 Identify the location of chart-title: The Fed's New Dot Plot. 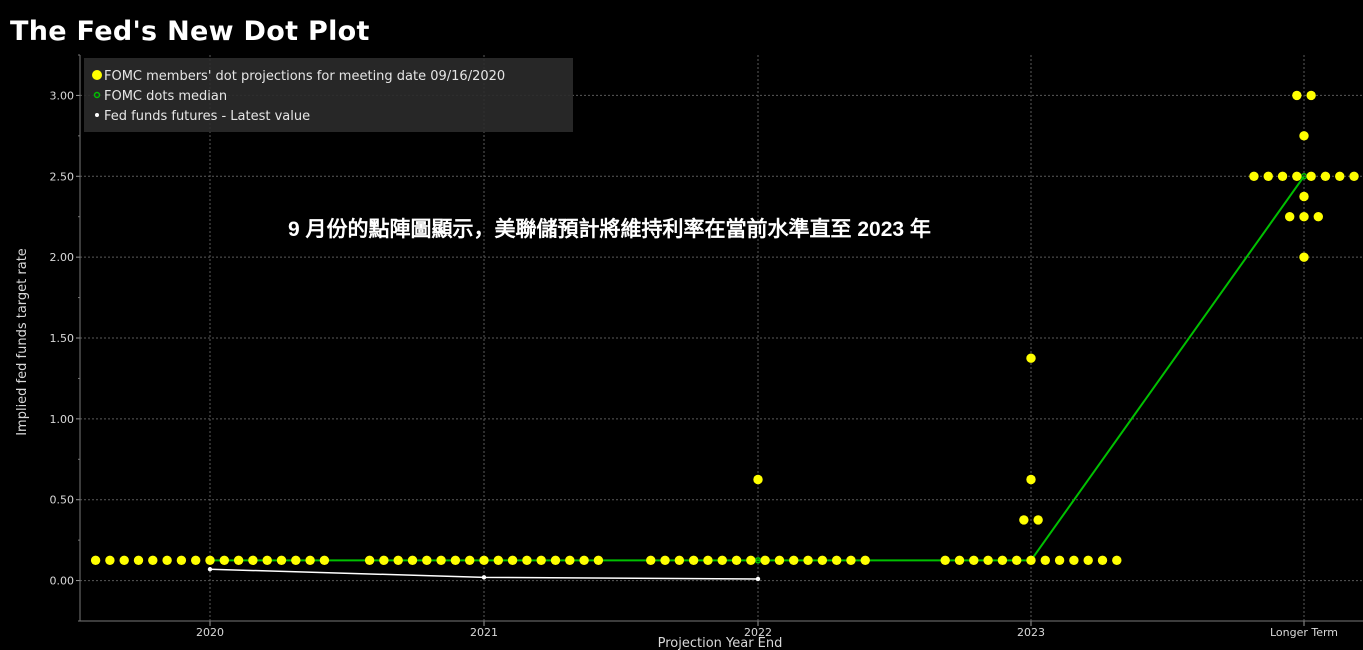
(190, 31).